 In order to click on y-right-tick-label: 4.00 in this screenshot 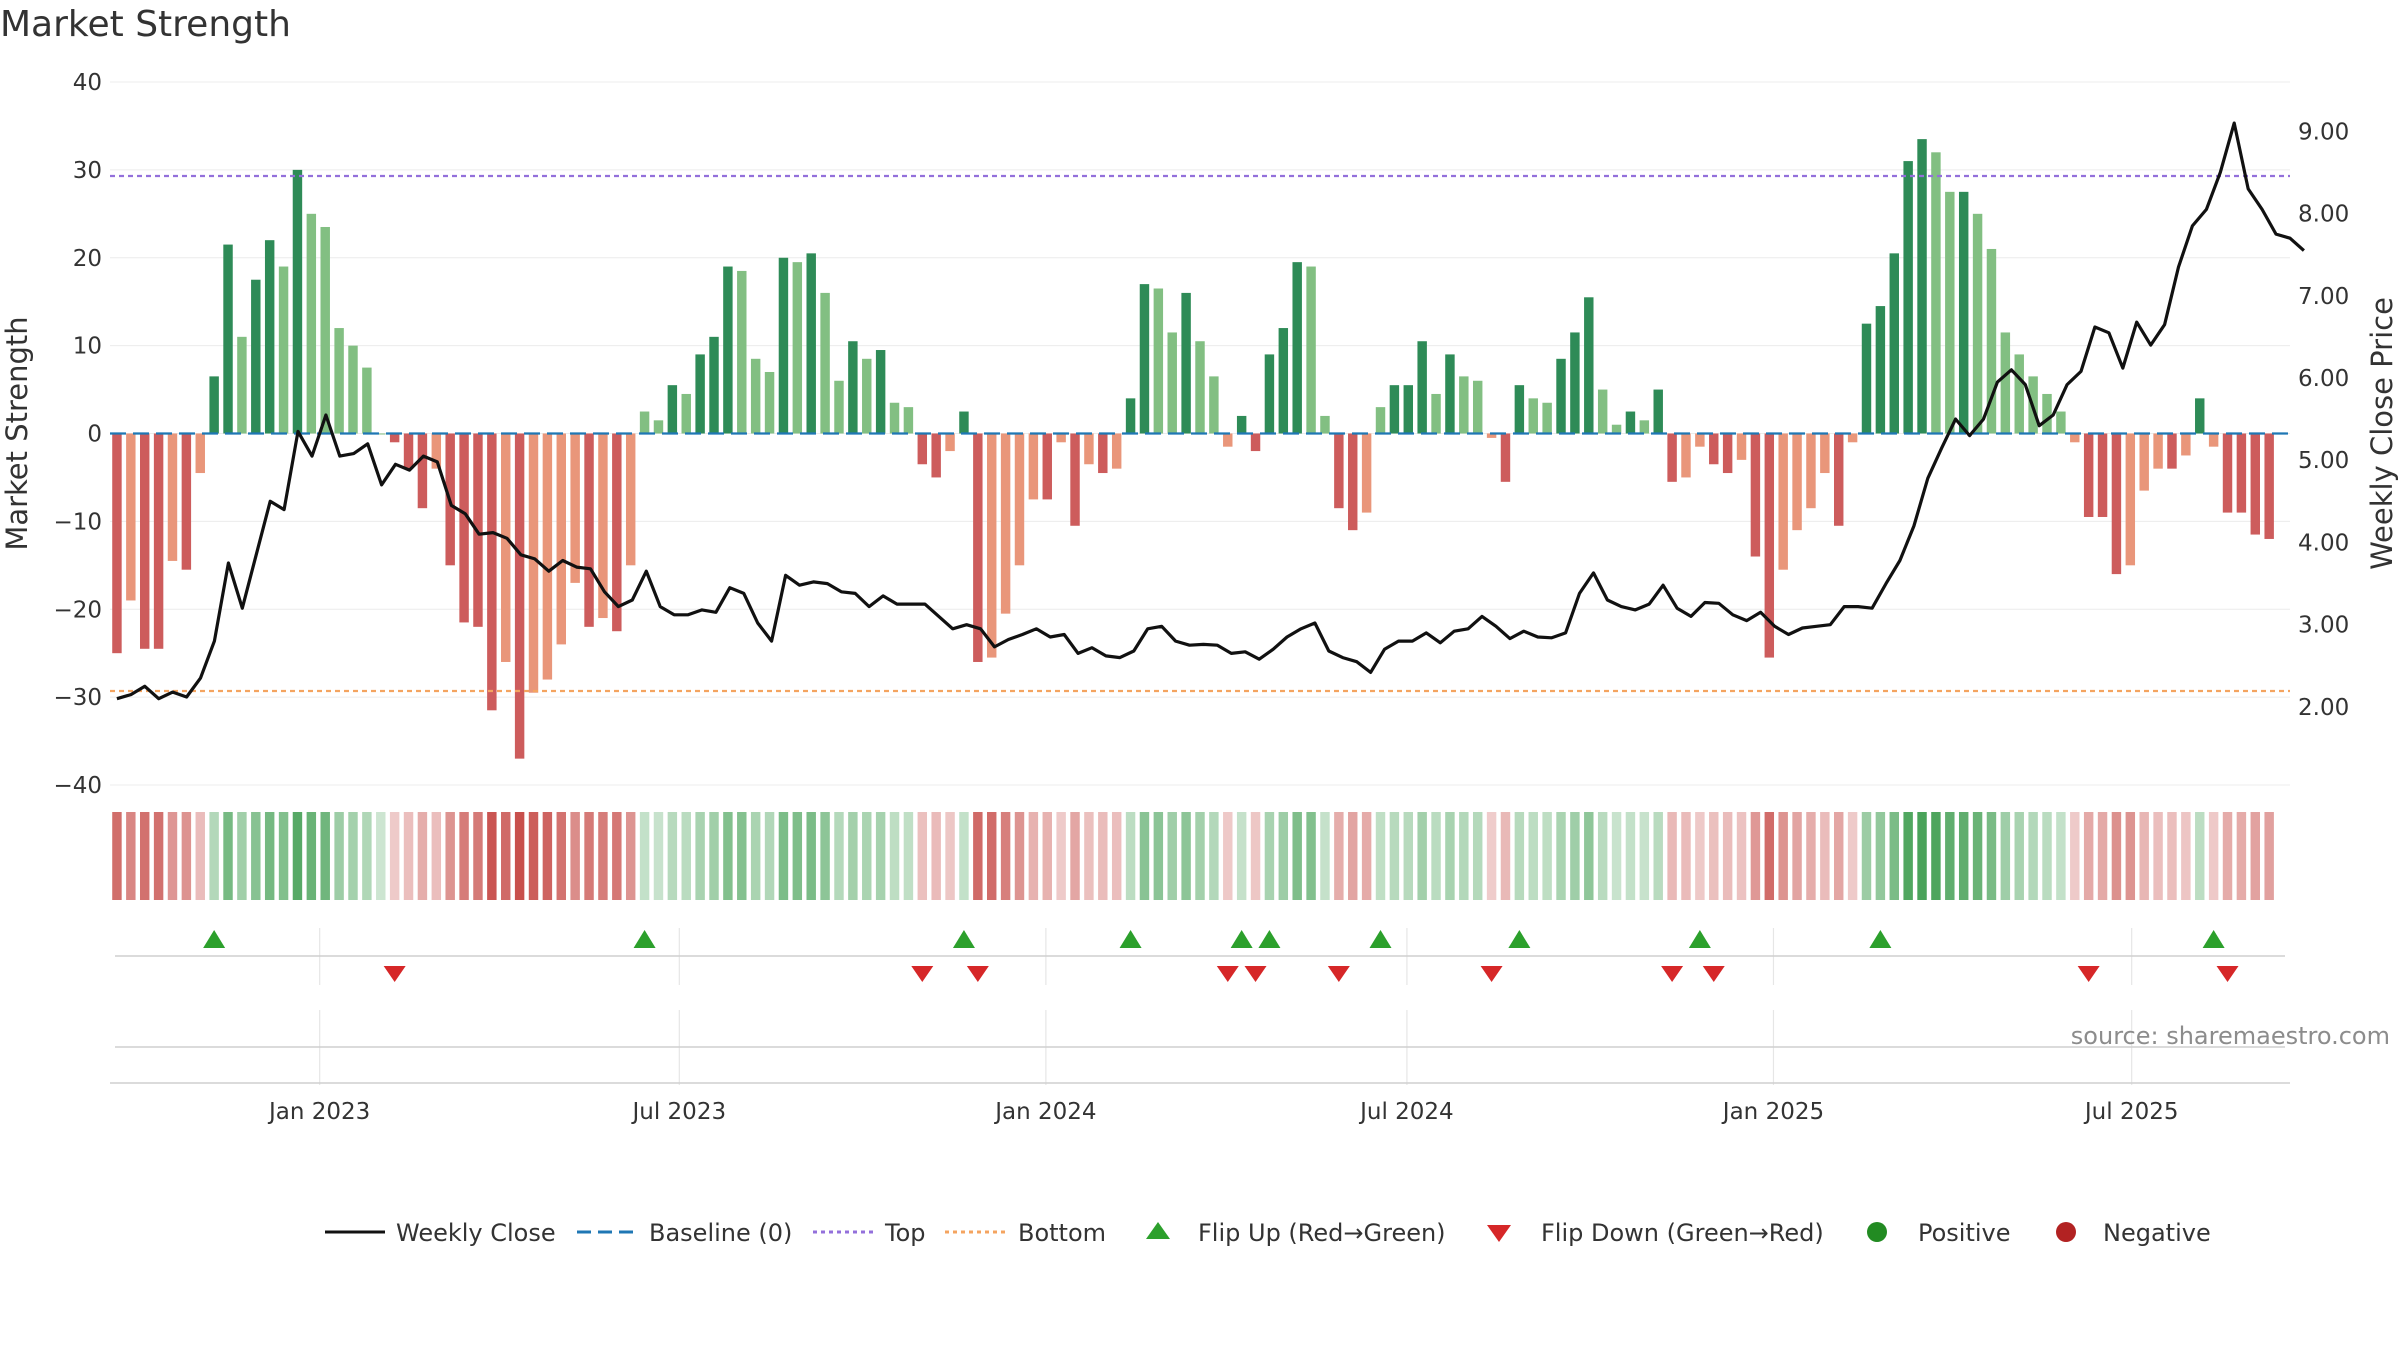, I will do `click(2323, 543)`.